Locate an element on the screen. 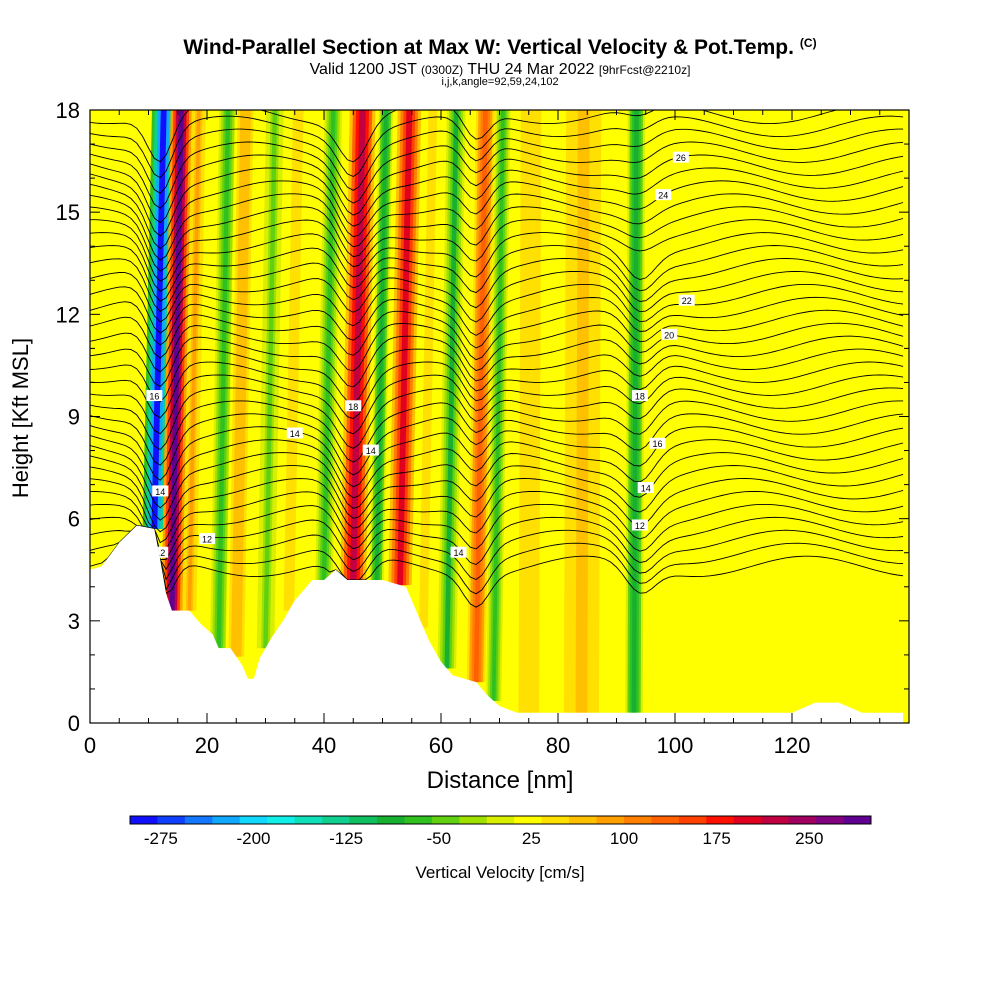  x-tick-label: 60 is located at coordinates (441, 745).